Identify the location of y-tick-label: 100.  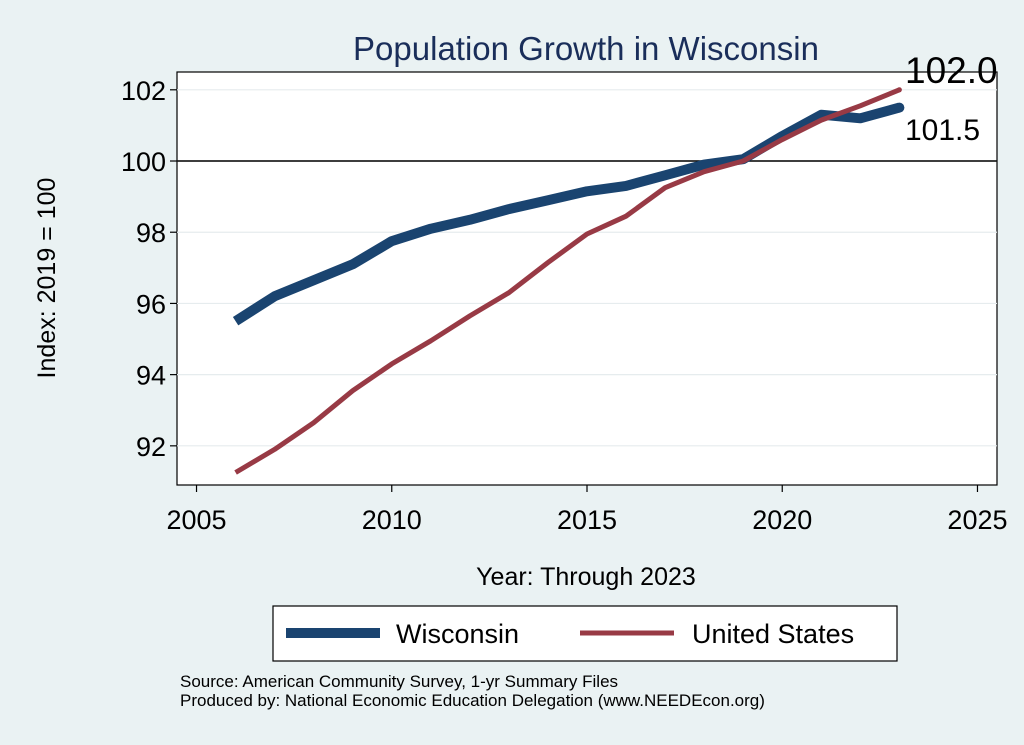
(143, 162).